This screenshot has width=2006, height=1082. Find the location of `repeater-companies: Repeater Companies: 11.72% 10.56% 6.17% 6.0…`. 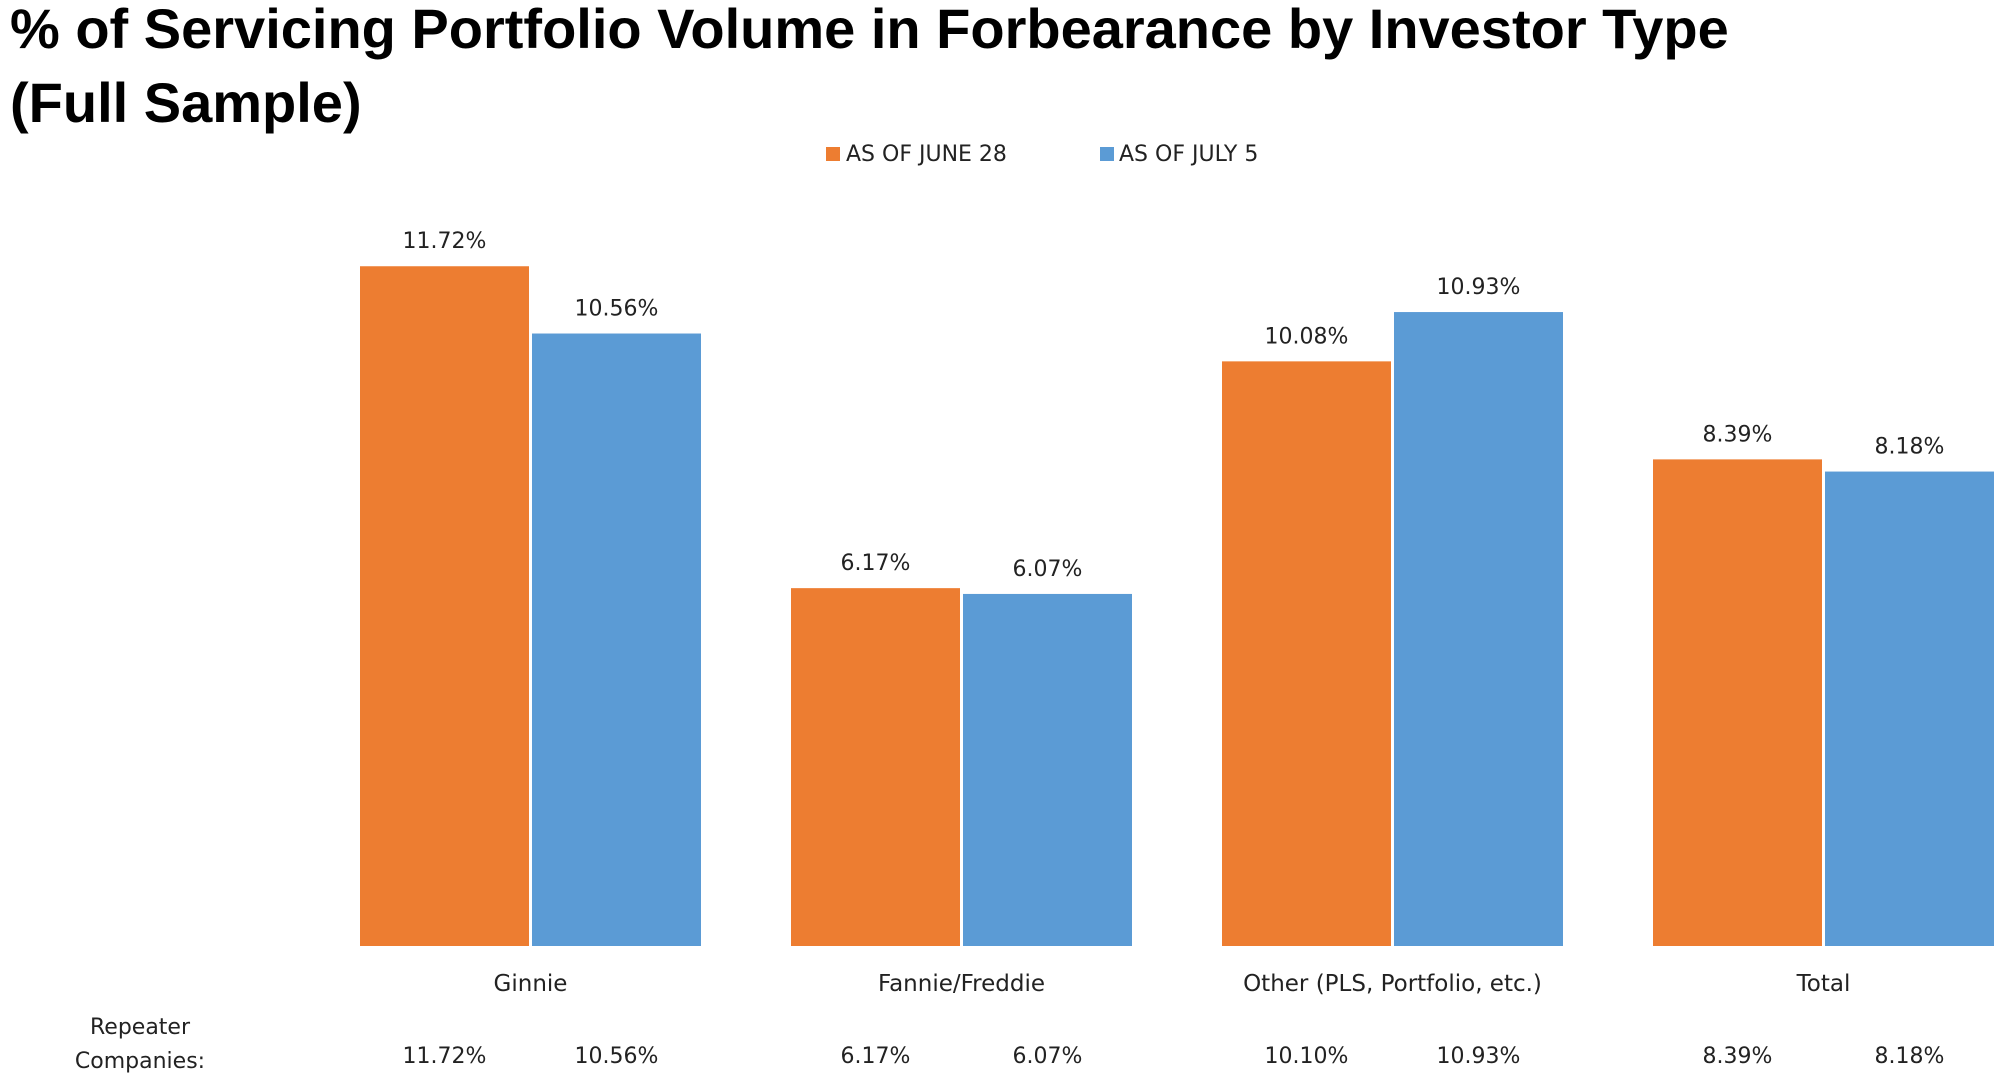

repeater-companies: Repeater Companies: 11.72% 10.56% 6.17% 6.0… is located at coordinates (1010, 1044).